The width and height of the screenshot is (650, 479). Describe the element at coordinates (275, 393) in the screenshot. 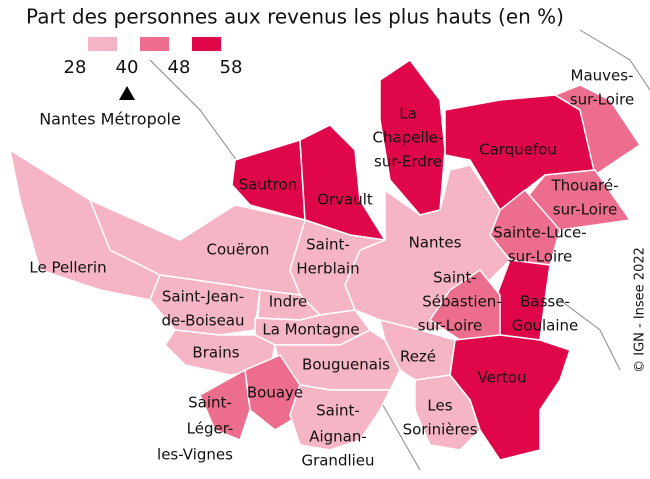

I see `commune-label: Bouaye` at that location.